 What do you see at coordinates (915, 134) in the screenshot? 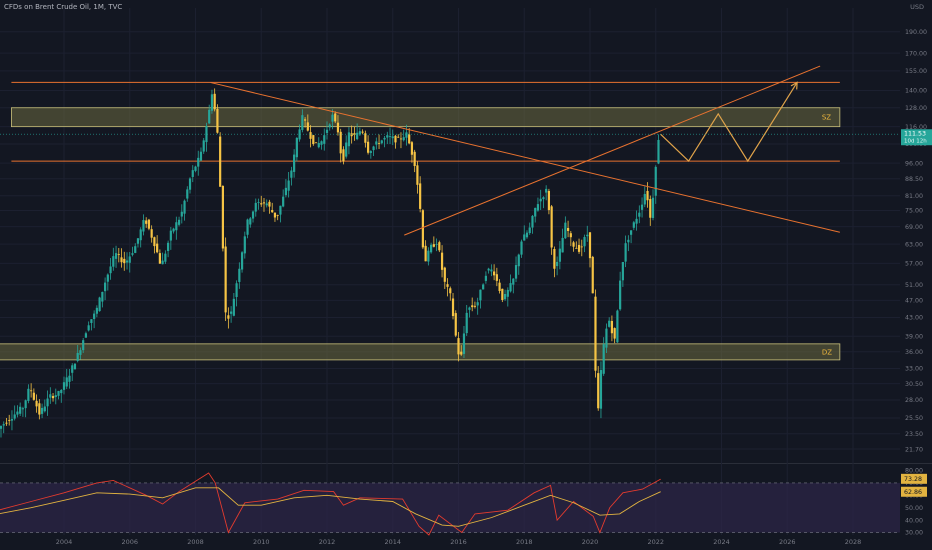
I see `last-price-label: 111.53` at bounding box center [915, 134].